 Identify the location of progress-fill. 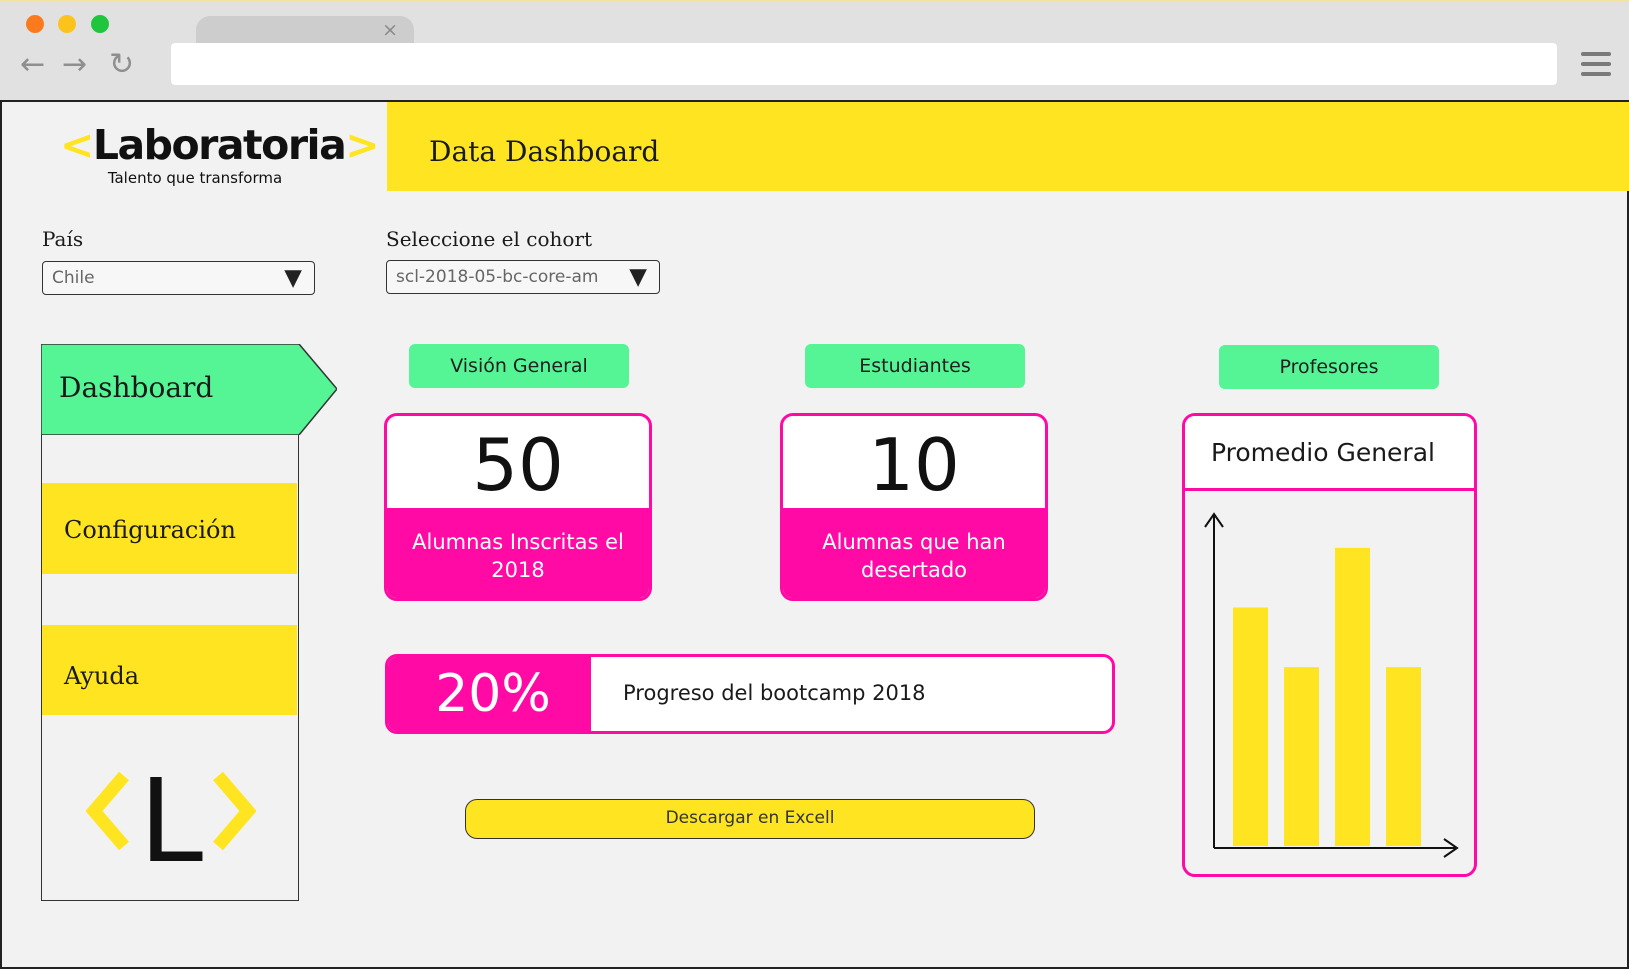
(489, 694).